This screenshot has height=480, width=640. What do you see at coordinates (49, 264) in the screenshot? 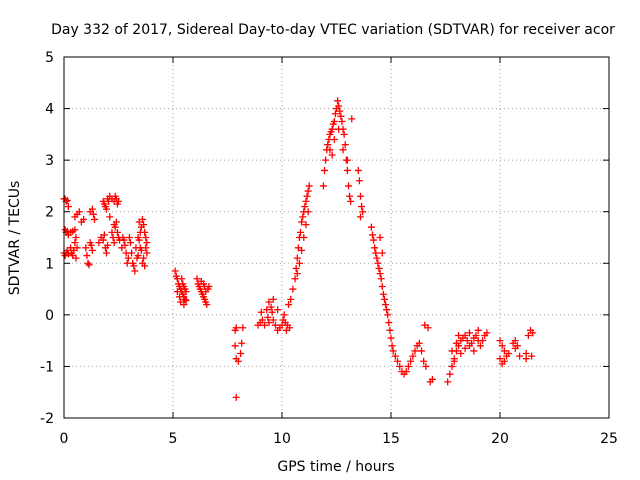
I see `y-tick-label: 1` at bounding box center [49, 264].